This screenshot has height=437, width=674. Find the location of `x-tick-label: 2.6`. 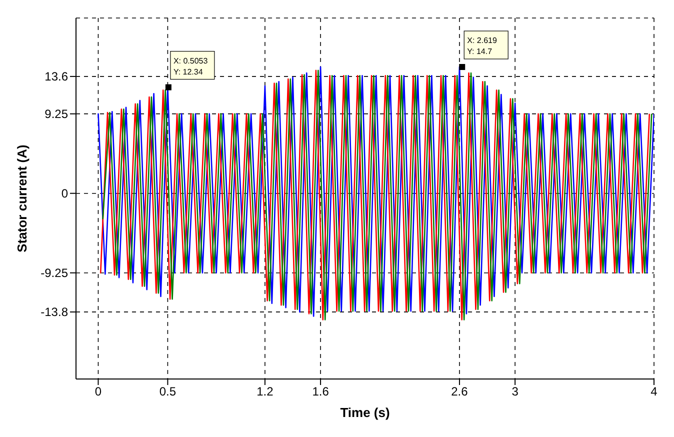

x-tick-label: 2.6 is located at coordinates (459, 391).